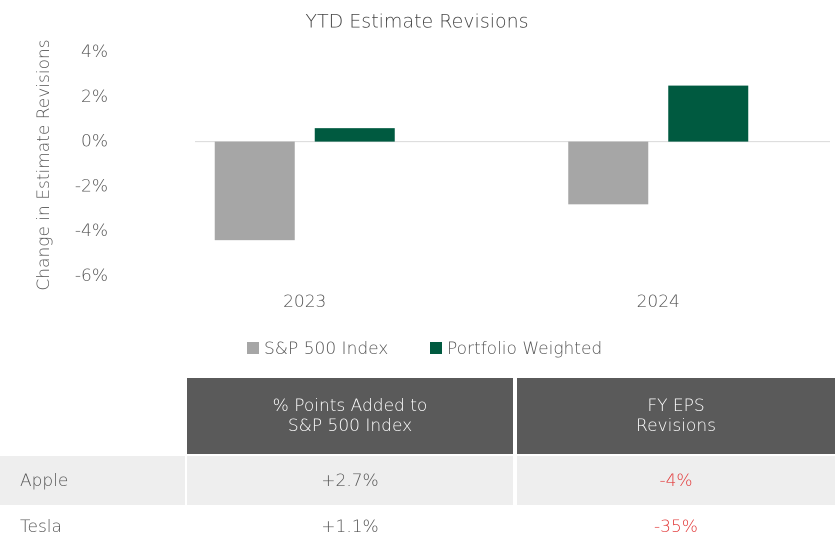 Image resolution: width=835 pixels, height=546 pixels. I want to click on table-cell: -35%, so click(676, 526).